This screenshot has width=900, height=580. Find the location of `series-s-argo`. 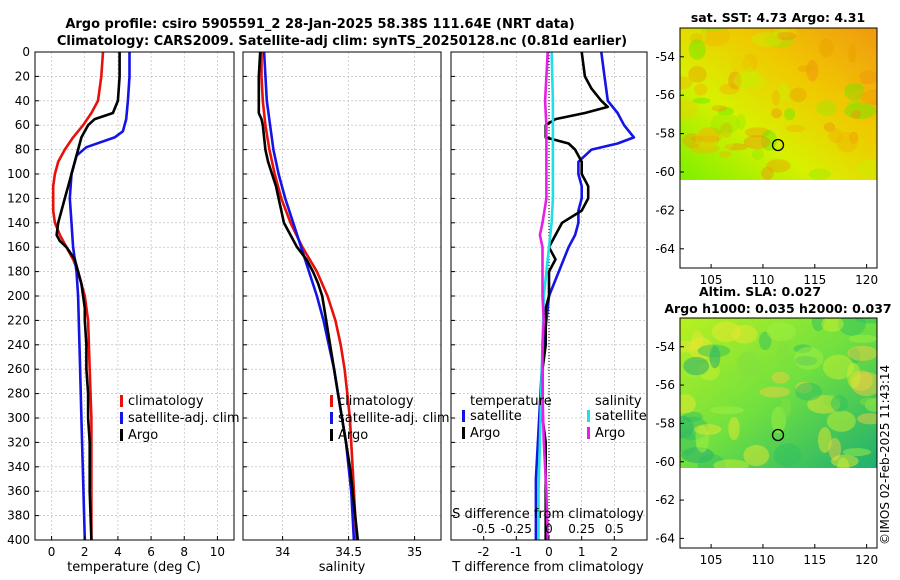

series-s-argo is located at coordinates (543, 296).